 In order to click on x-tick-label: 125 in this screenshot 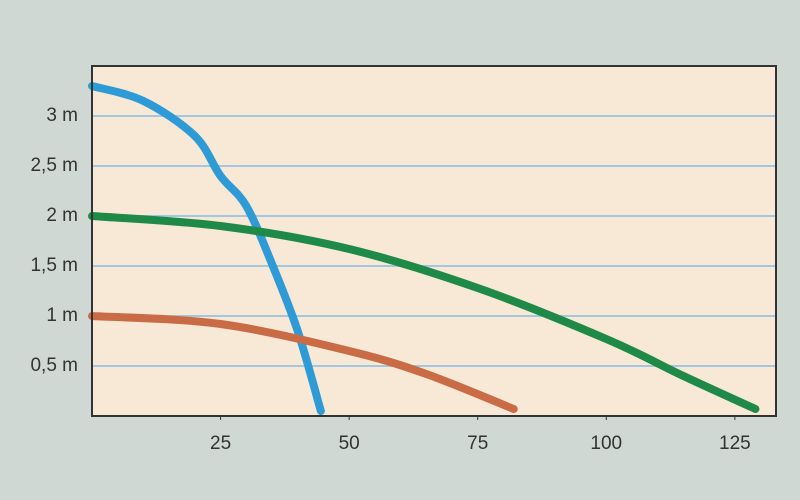, I will do `click(735, 443)`.